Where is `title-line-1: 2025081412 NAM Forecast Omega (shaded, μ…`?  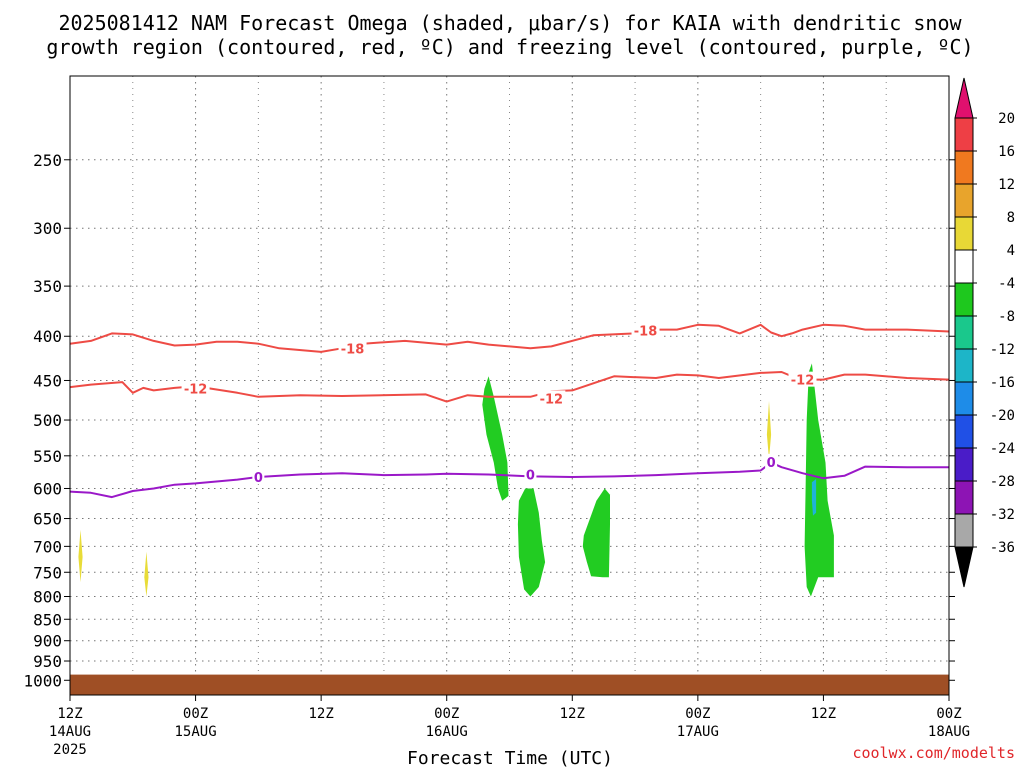
title-line-1: 2025081412 NAM Forecast Omega (shaded, μ… is located at coordinates (510, 23).